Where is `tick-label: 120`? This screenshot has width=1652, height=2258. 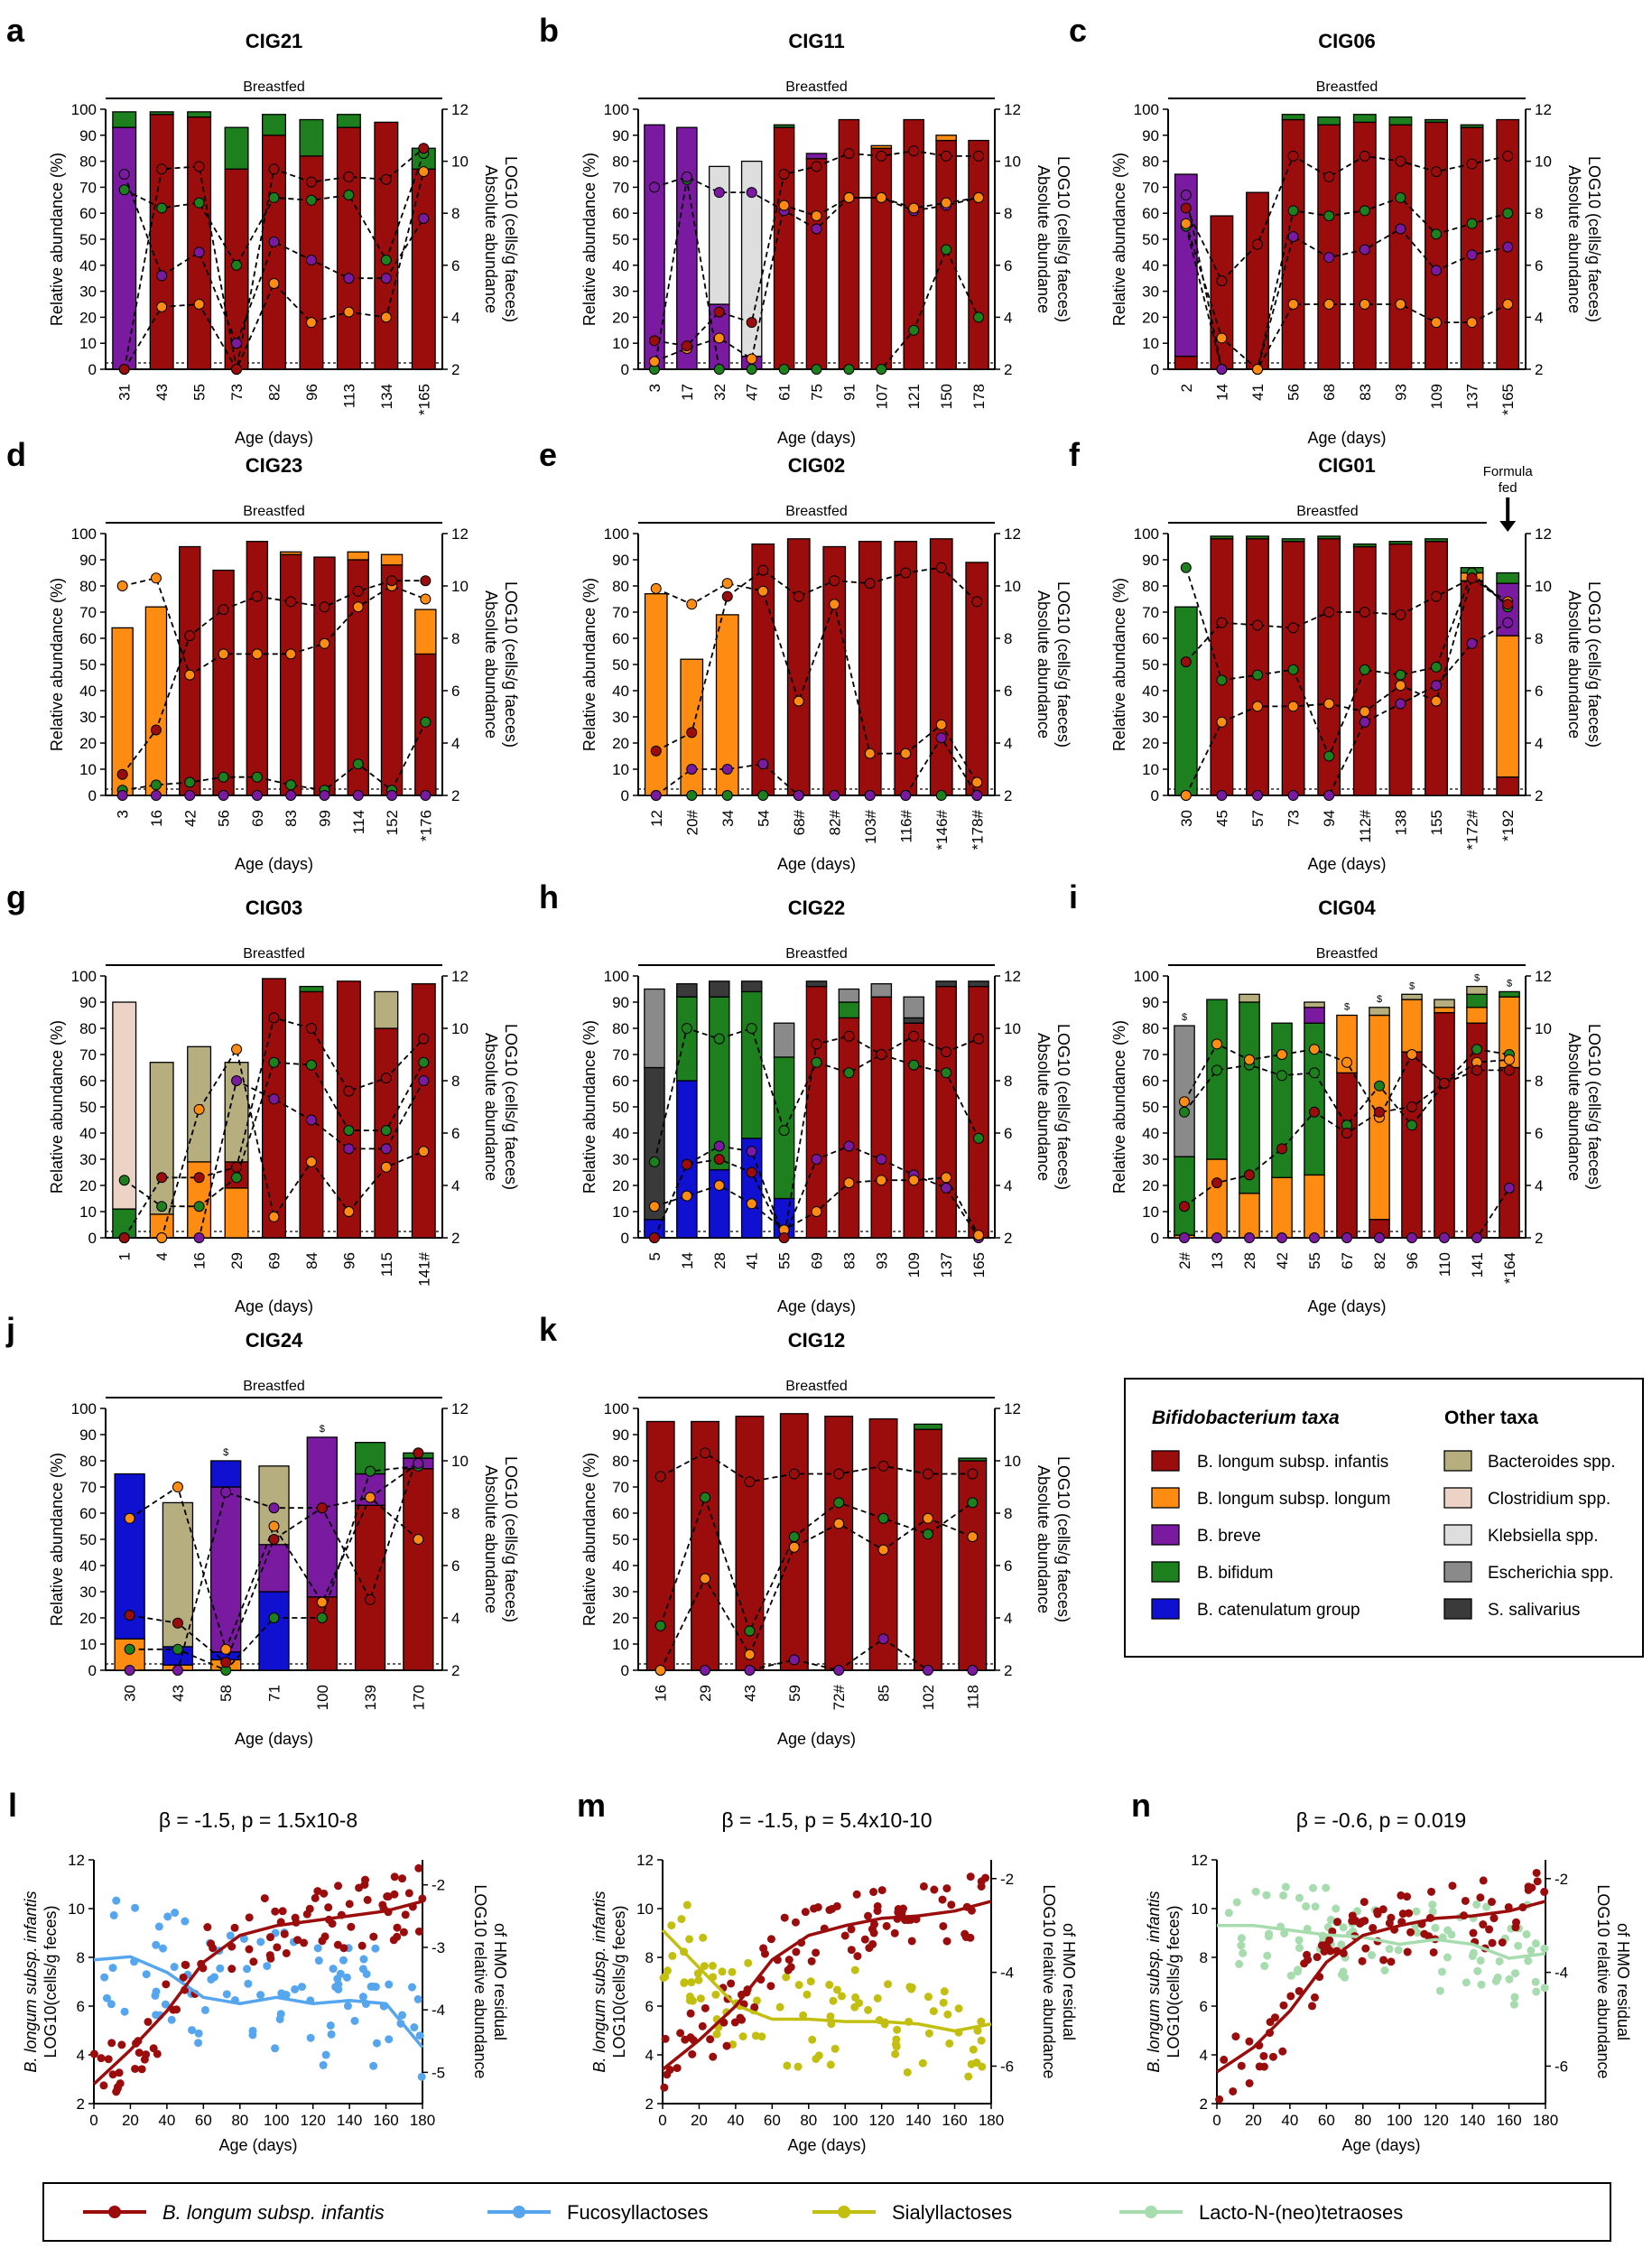
tick-label: 120 is located at coordinates (881, 2121).